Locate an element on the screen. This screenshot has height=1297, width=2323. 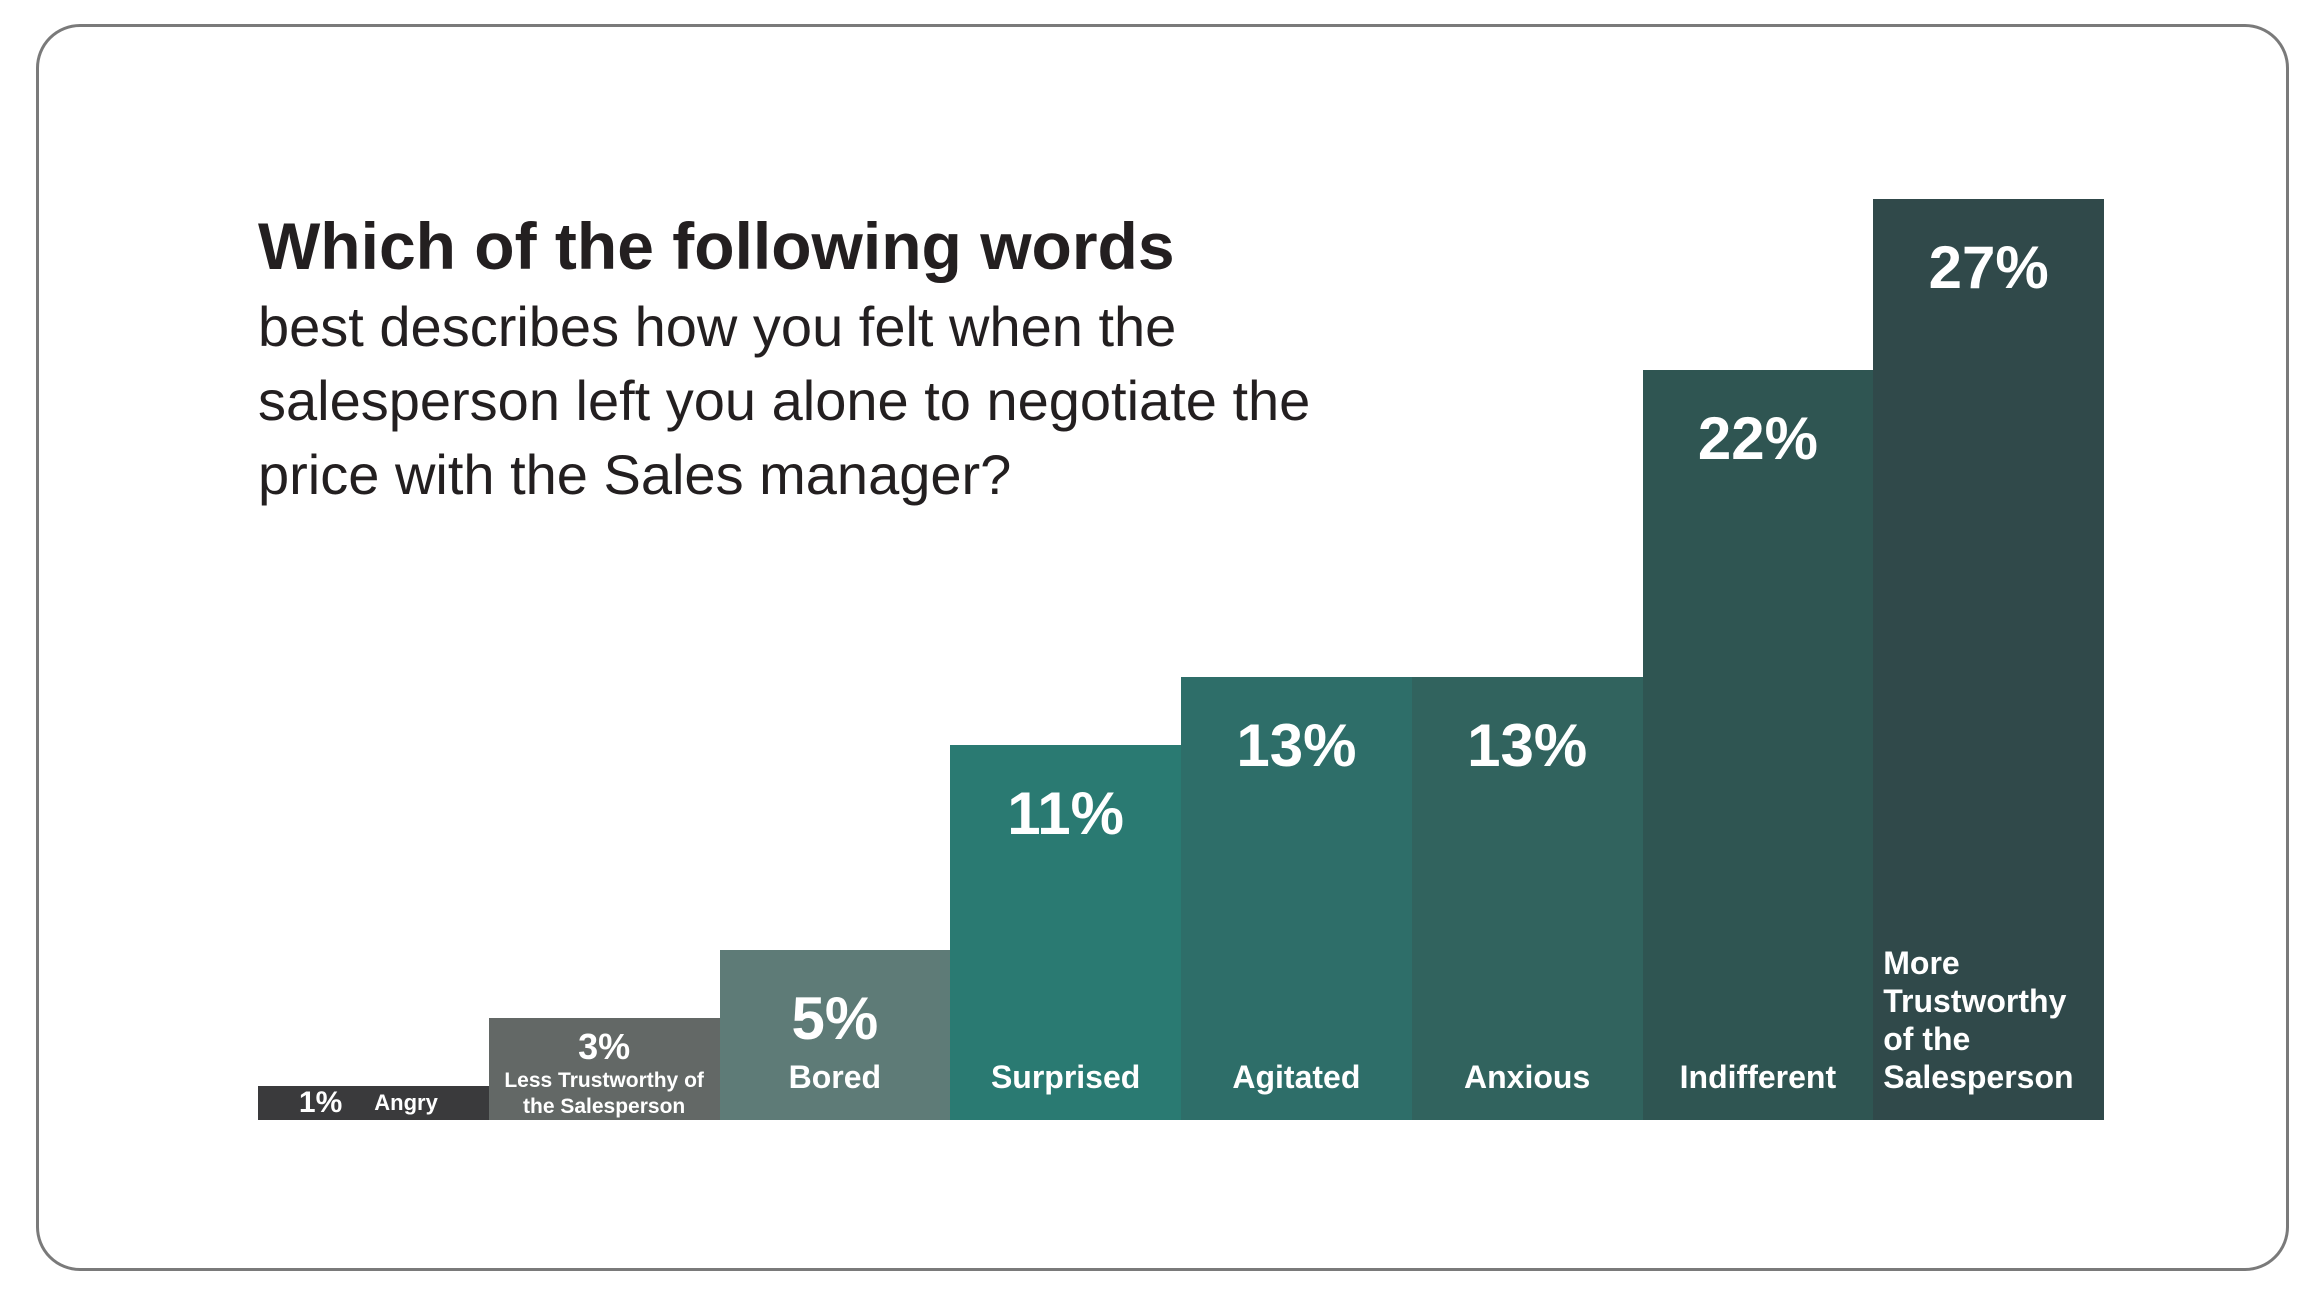
bar: 11% Surprised is located at coordinates (1065, 932).